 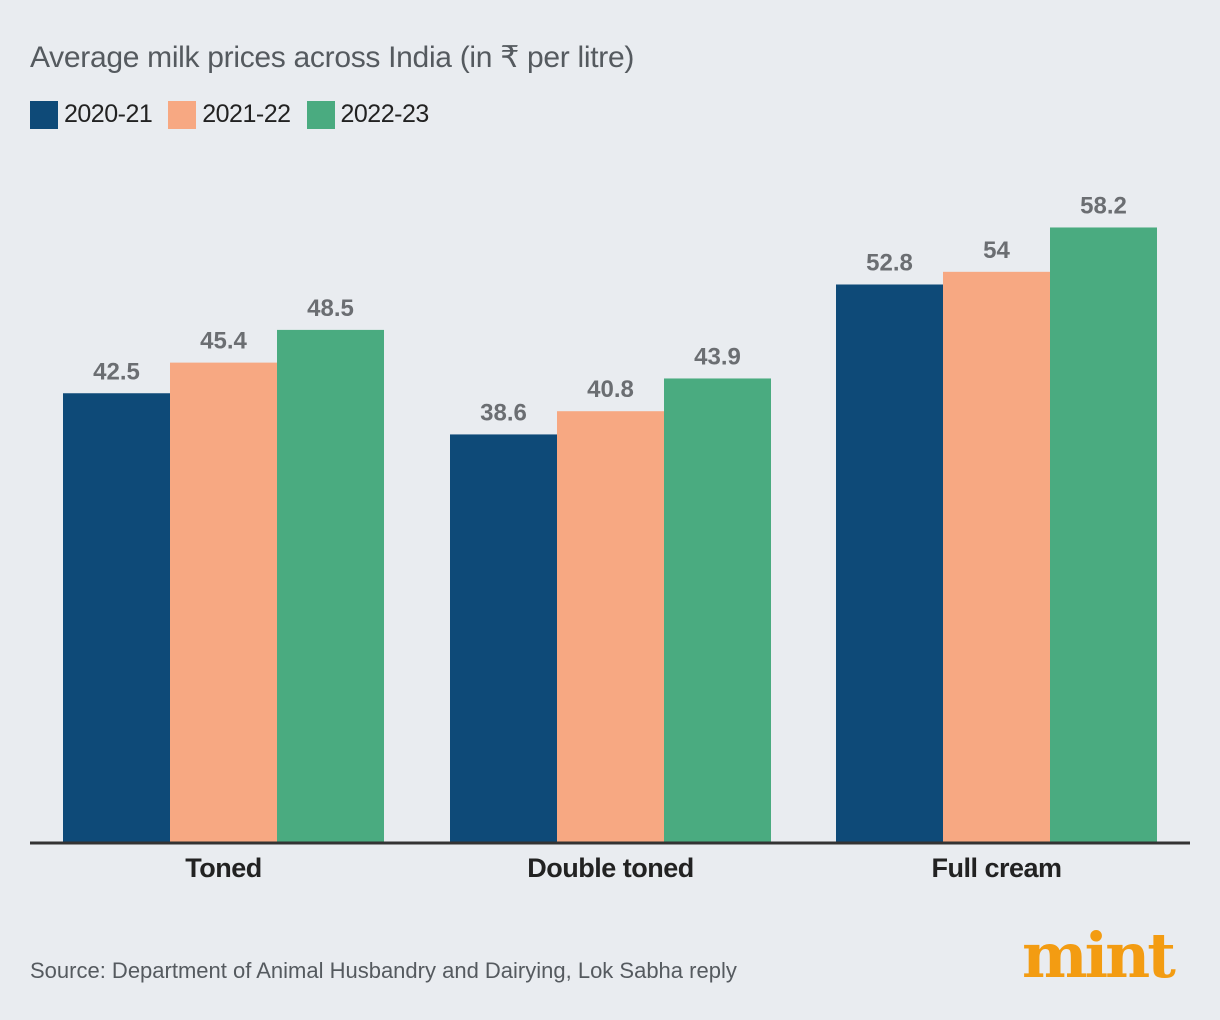 I want to click on legend: 2020-21 2021-22 2022-23, so click(x=237, y=114).